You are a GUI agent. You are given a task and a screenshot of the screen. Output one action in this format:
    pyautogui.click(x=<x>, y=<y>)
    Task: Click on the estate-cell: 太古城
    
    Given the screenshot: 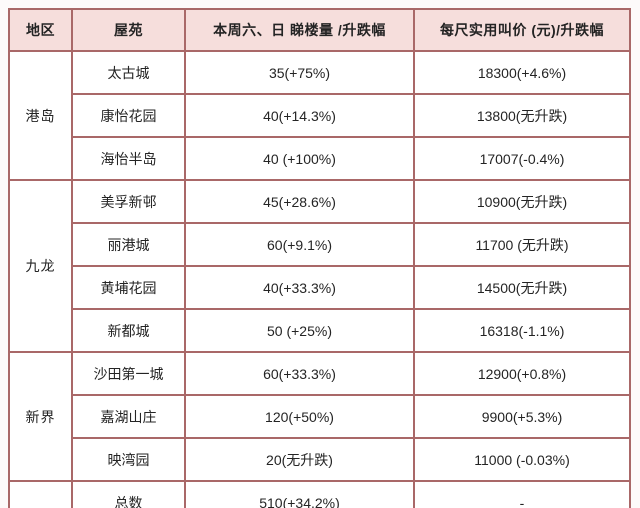 What is the action you would take?
    pyautogui.click(x=128, y=72)
    